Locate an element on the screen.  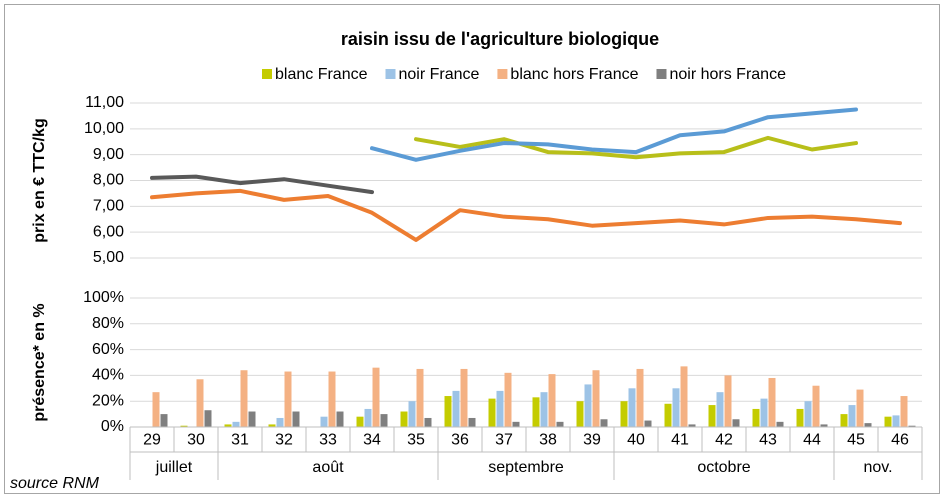
y-tick-label: 7,00 is located at coordinates (108, 206).